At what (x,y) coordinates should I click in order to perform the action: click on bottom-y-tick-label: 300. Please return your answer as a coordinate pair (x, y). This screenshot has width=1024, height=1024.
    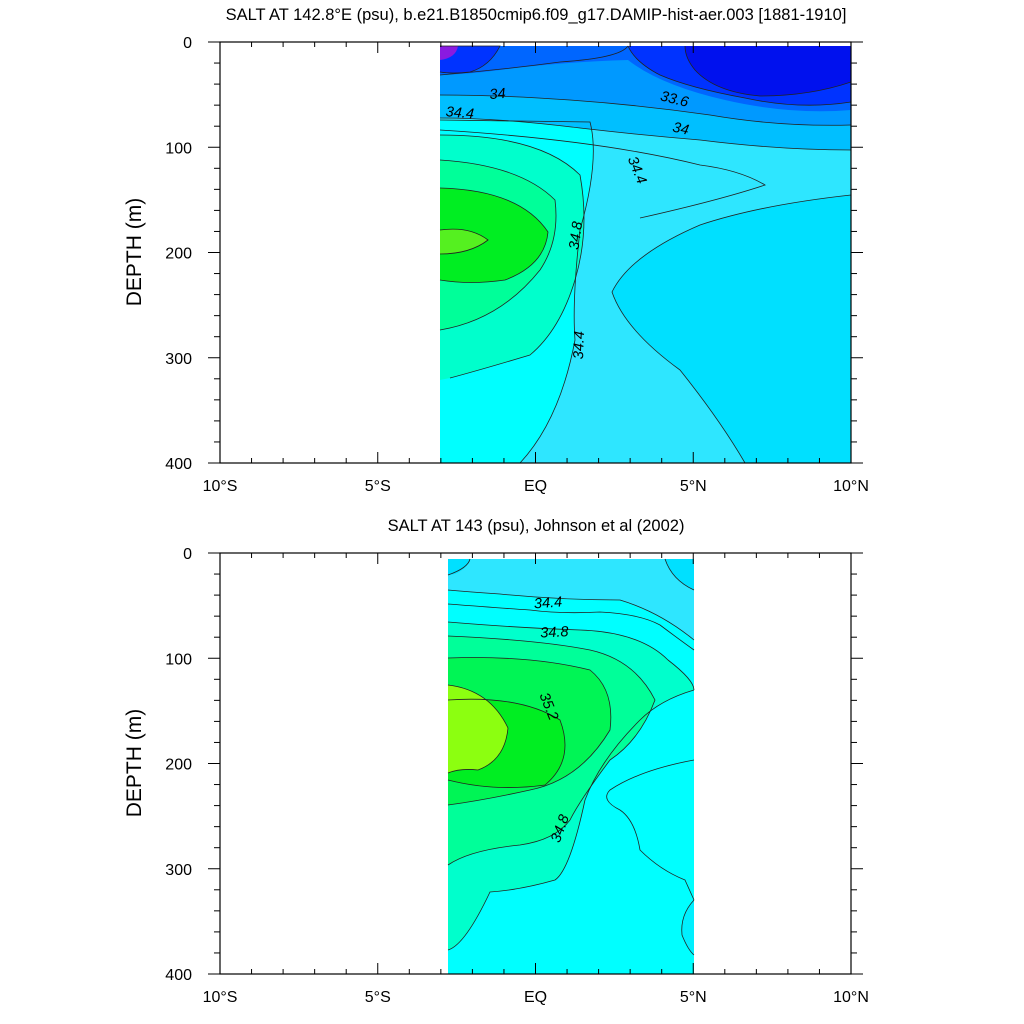
    Looking at the image, I should click on (178, 870).